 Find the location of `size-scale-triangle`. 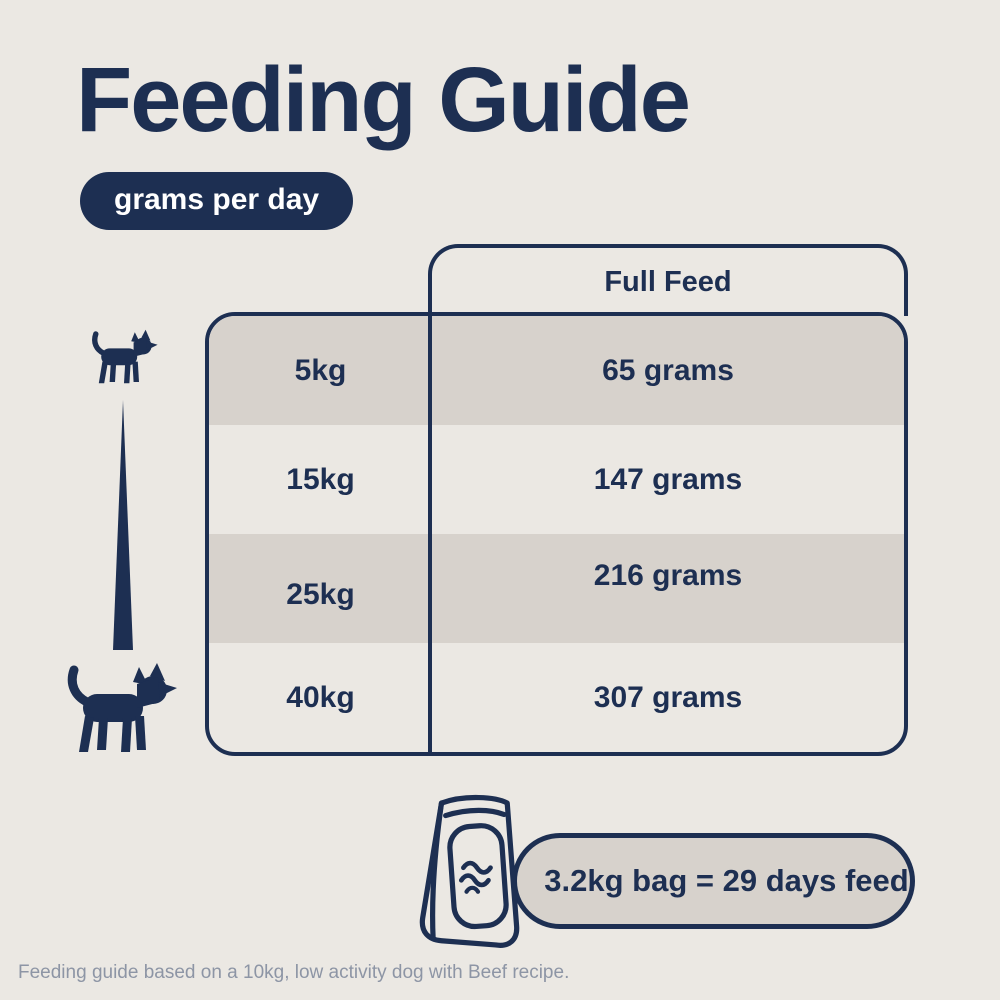

size-scale-triangle is located at coordinates (123, 525).